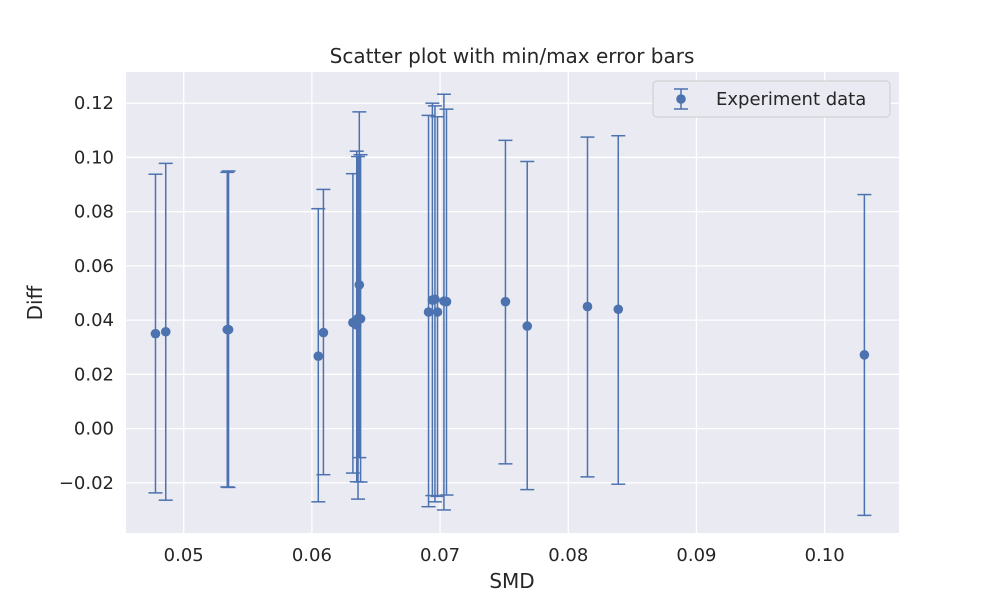 The image size is (1000, 600). What do you see at coordinates (94, 157) in the screenshot?
I see `y-tick-label: 0.10` at bounding box center [94, 157].